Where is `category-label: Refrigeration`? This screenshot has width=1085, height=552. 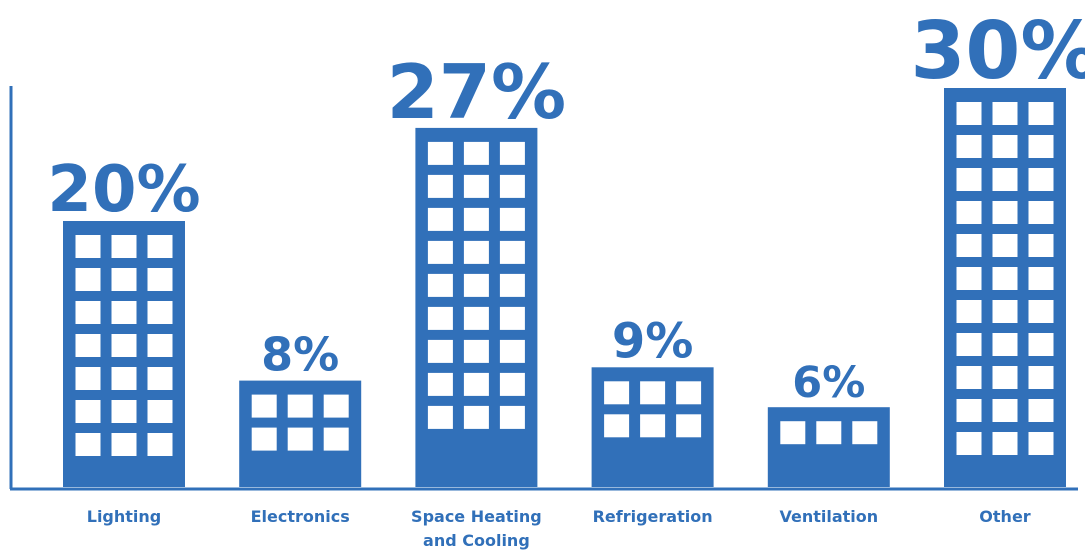 category-label: Refrigeration is located at coordinates (653, 516).